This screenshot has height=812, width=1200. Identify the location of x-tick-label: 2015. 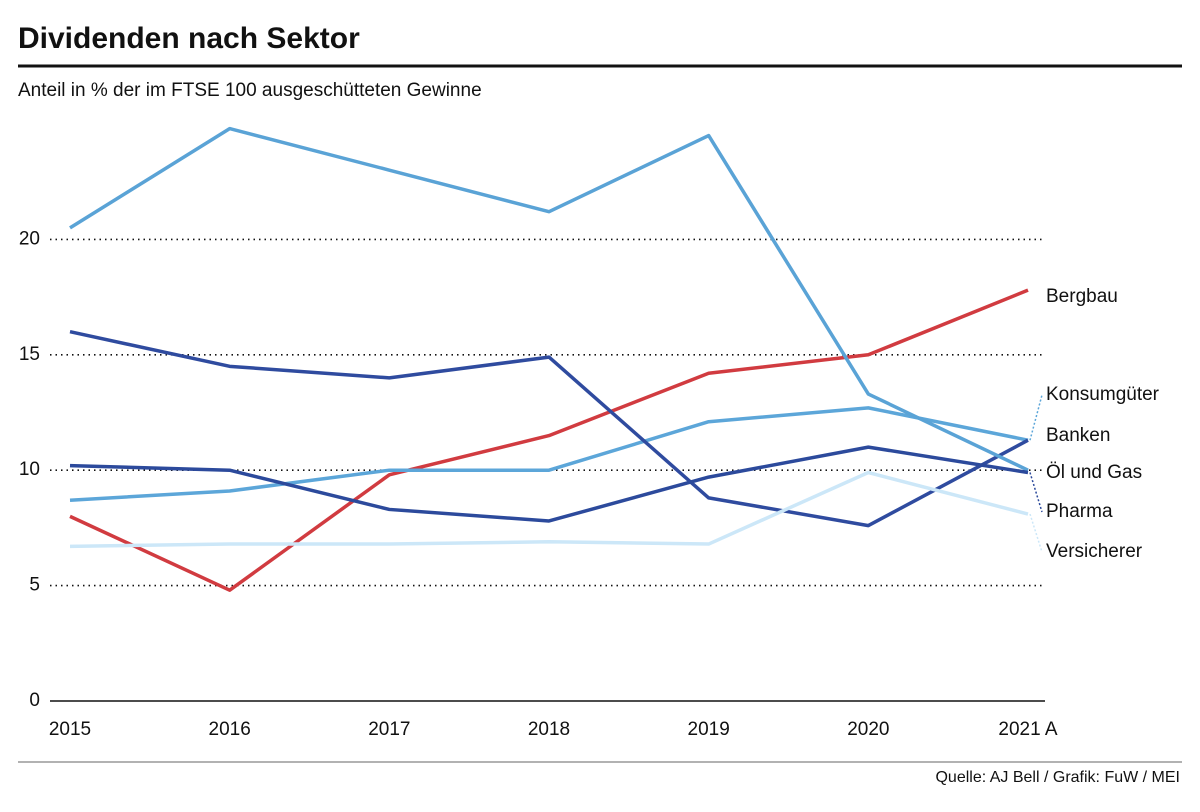
(70, 729).